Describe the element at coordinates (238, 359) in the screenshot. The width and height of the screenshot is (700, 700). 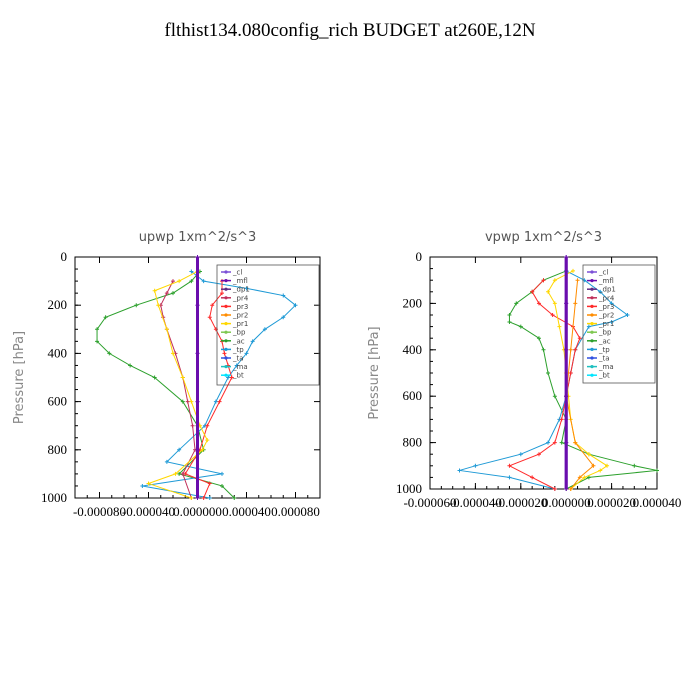
I see `legend-label: _ta` at that location.